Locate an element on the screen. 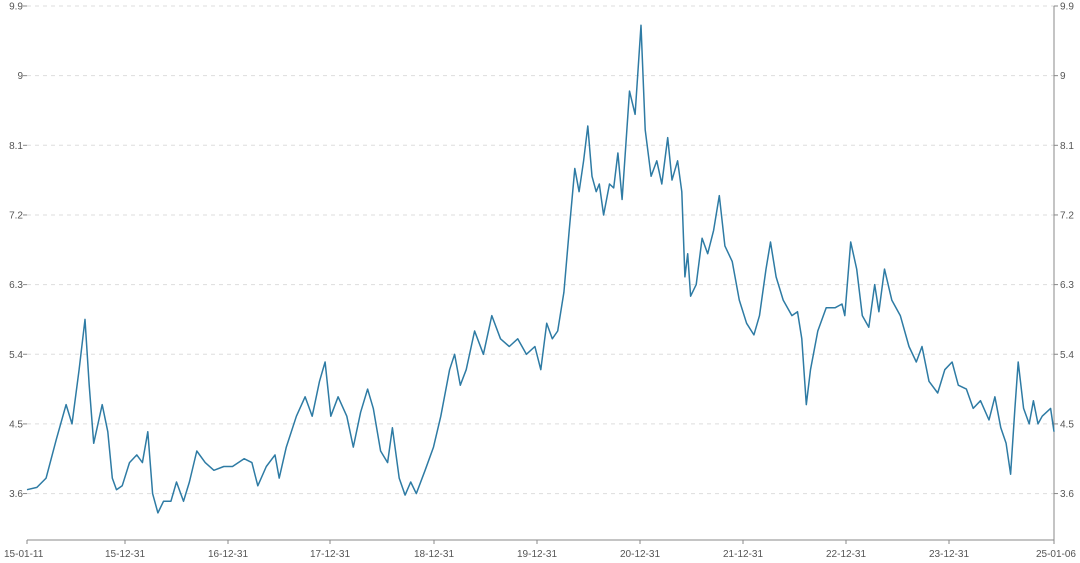 The width and height of the screenshot is (1080, 563). y-tick-label-right: 4.5 is located at coordinates (1067, 424).